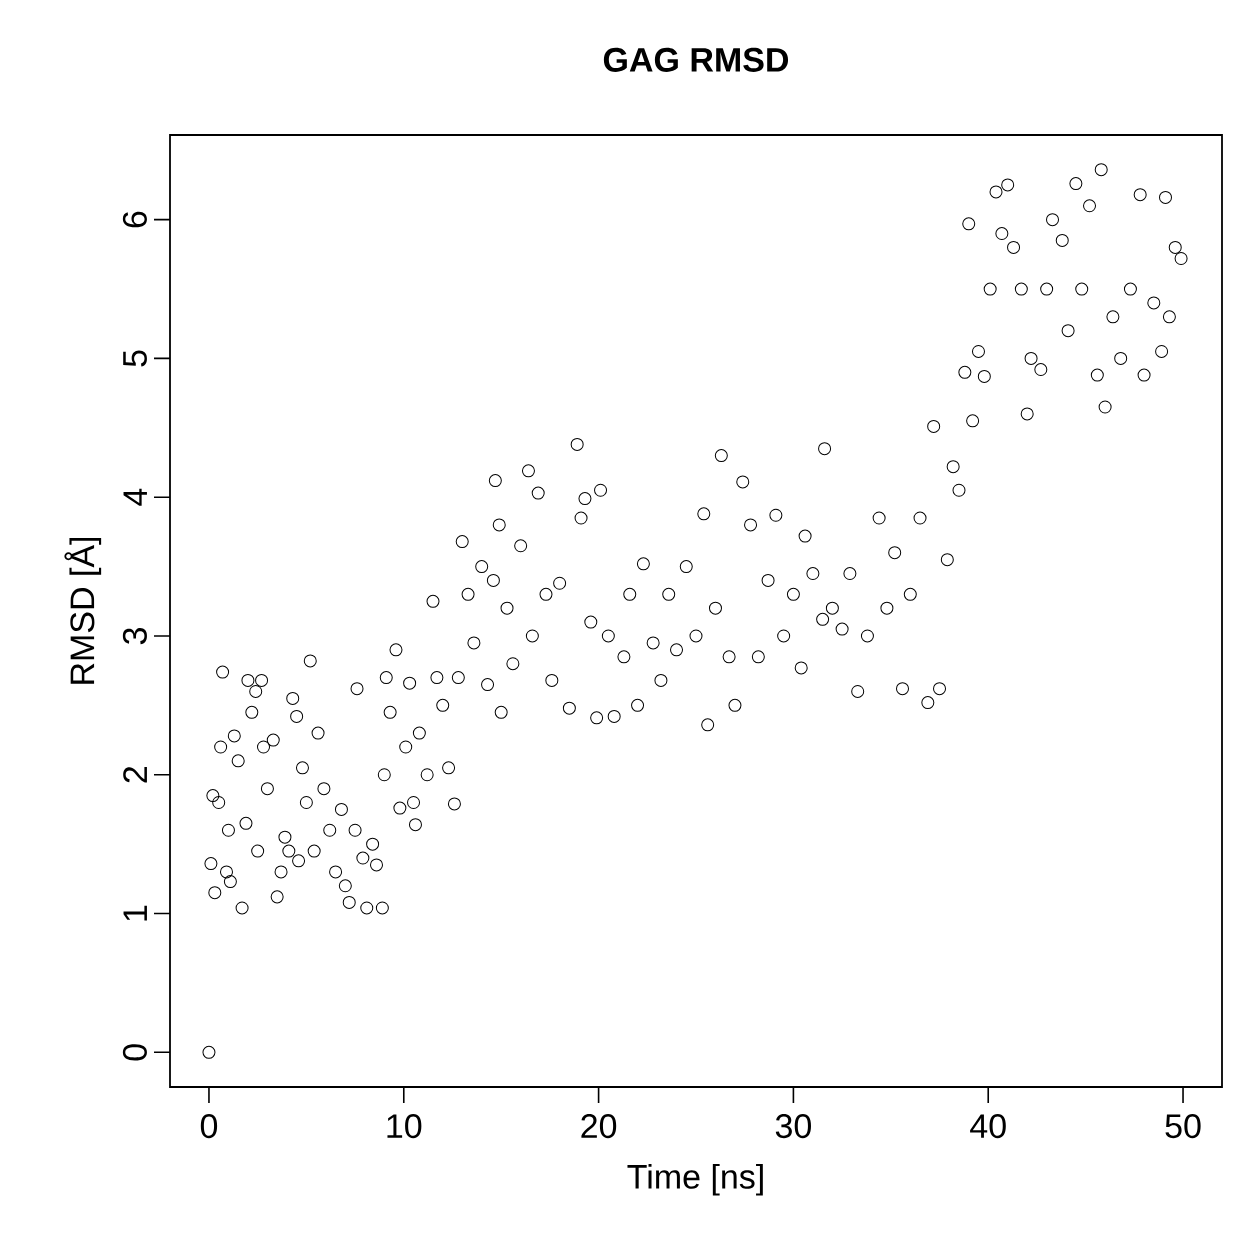 The height and width of the screenshot is (1259, 1259). What do you see at coordinates (135, 358) in the screenshot?
I see `y-tick-label: 5` at bounding box center [135, 358].